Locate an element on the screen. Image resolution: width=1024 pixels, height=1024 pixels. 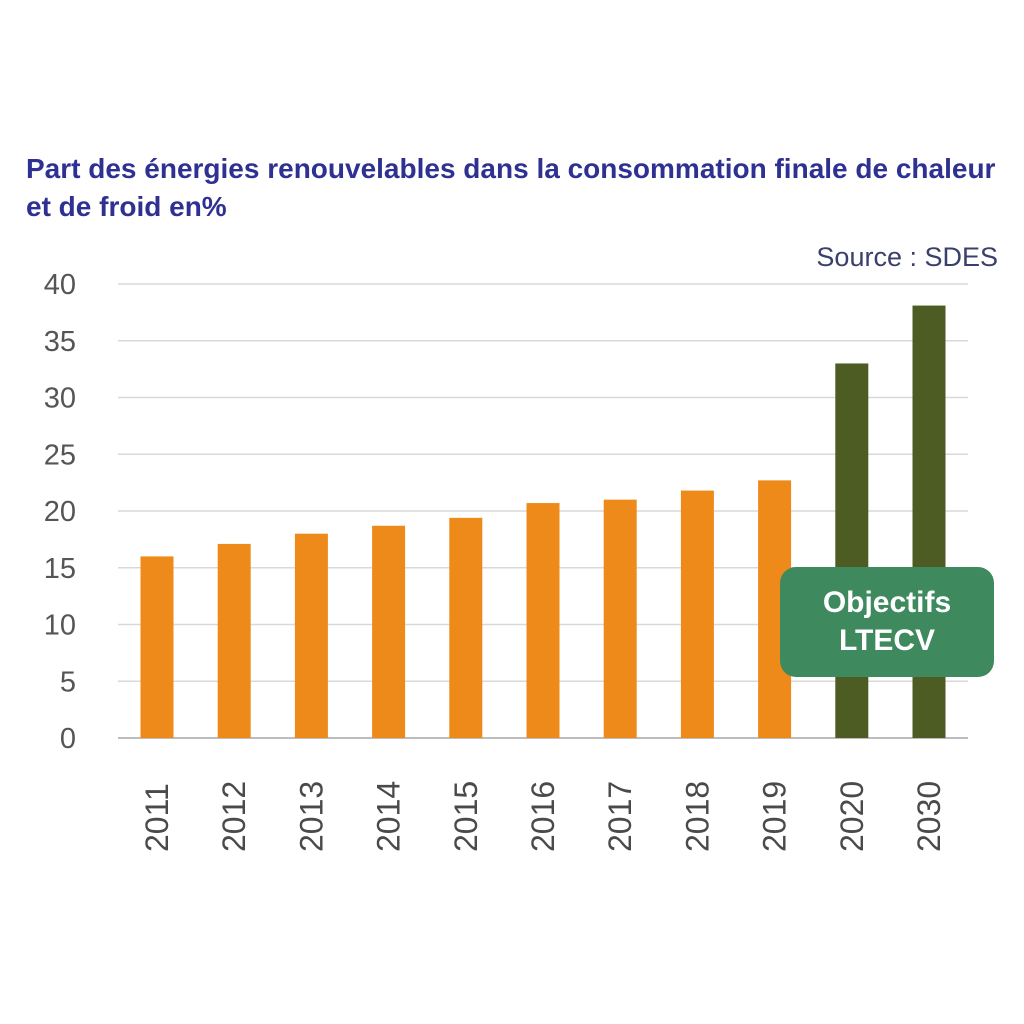
bar-2020 is located at coordinates (852, 550).